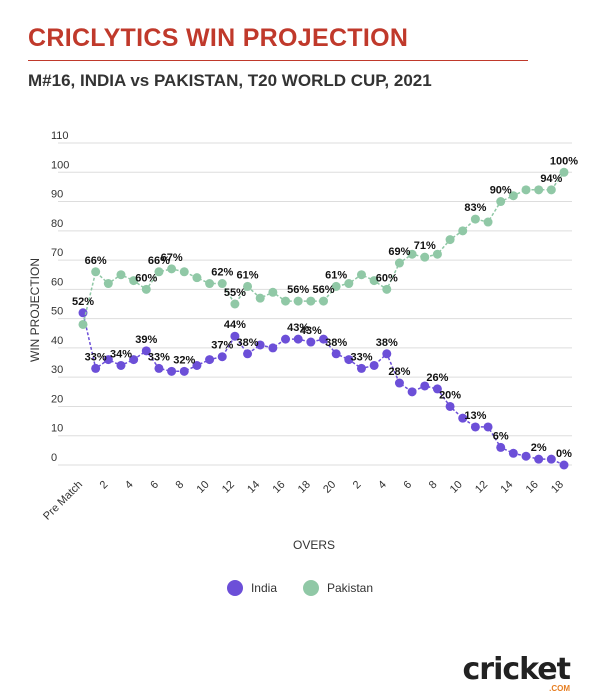 Image resolution: width=600 pixels, height=700 pixels. What do you see at coordinates (303, 501) in the screenshot?
I see `x-axis-ticks: Pre Match 2 4 6 8 10 12 14 16 18 20 2 4 6 8 10 12 14 16 18` at bounding box center [303, 501].